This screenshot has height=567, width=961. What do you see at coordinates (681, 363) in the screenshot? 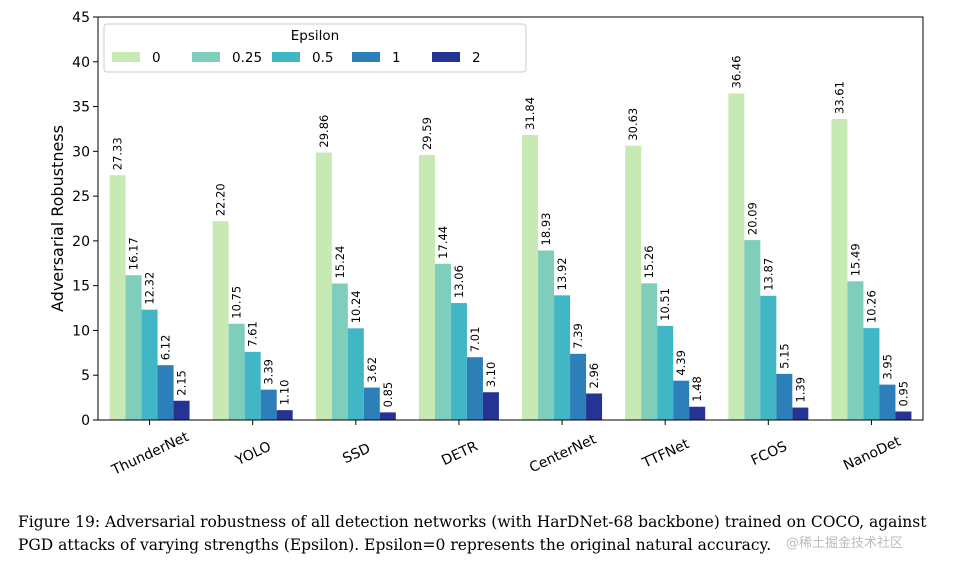
I see `bar-value-label: 4.39` at bounding box center [681, 363].